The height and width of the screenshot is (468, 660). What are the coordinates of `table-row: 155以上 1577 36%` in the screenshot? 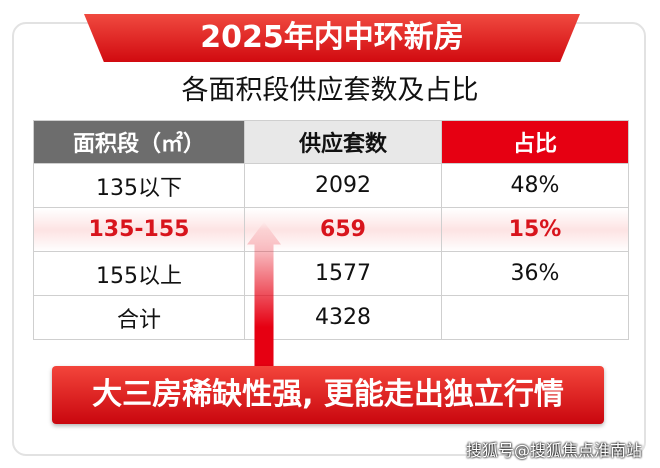 It's located at (331, 273).